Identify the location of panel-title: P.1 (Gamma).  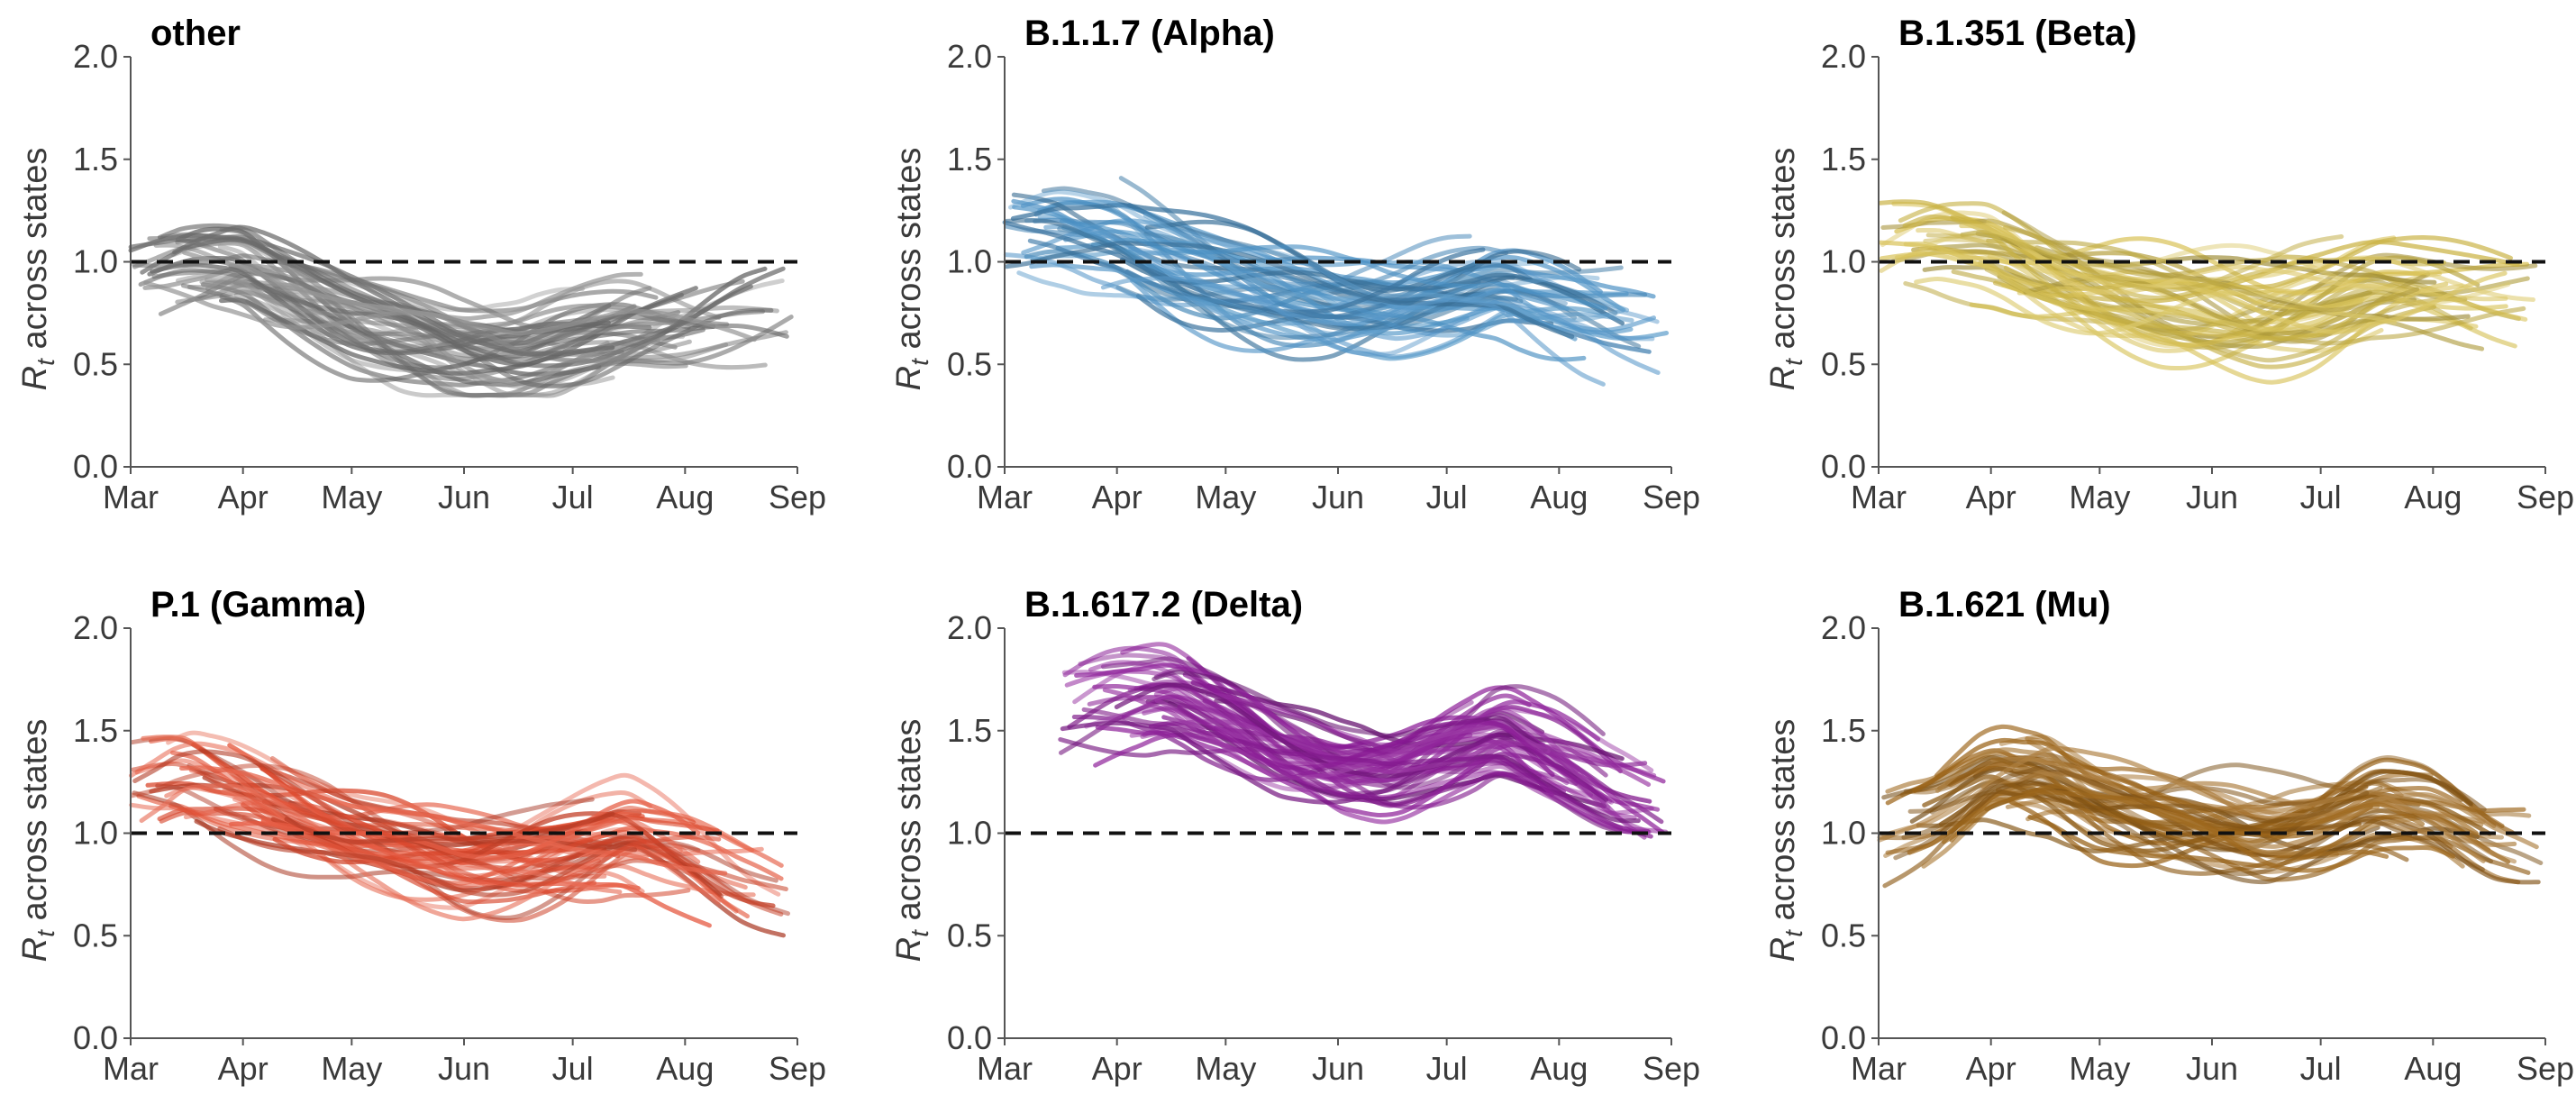
(258, 605).